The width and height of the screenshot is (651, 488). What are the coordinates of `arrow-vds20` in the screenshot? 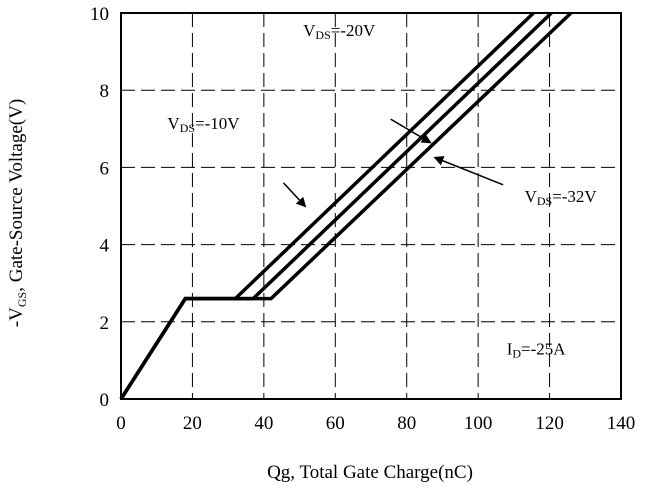 It's located at (411, 131).